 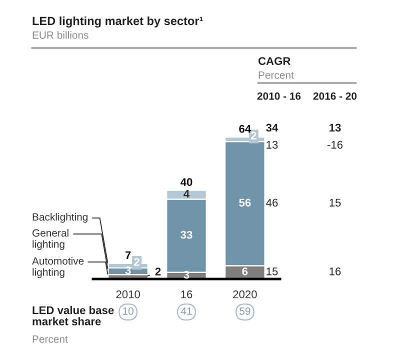 What do you see at coordinates (274, 61) in the screenshot?
I see `text: CAGR` at bounding box center [274, 61].